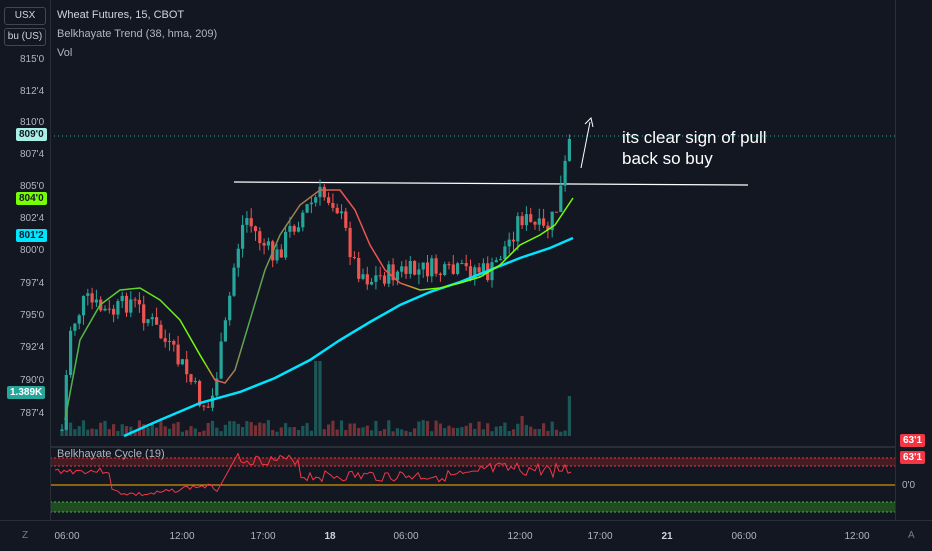 This screenshot has width=932, height=551. Describe the element at coordinates (32, 283) in the screenshot. I see `price-tick: 797'4` at that location.